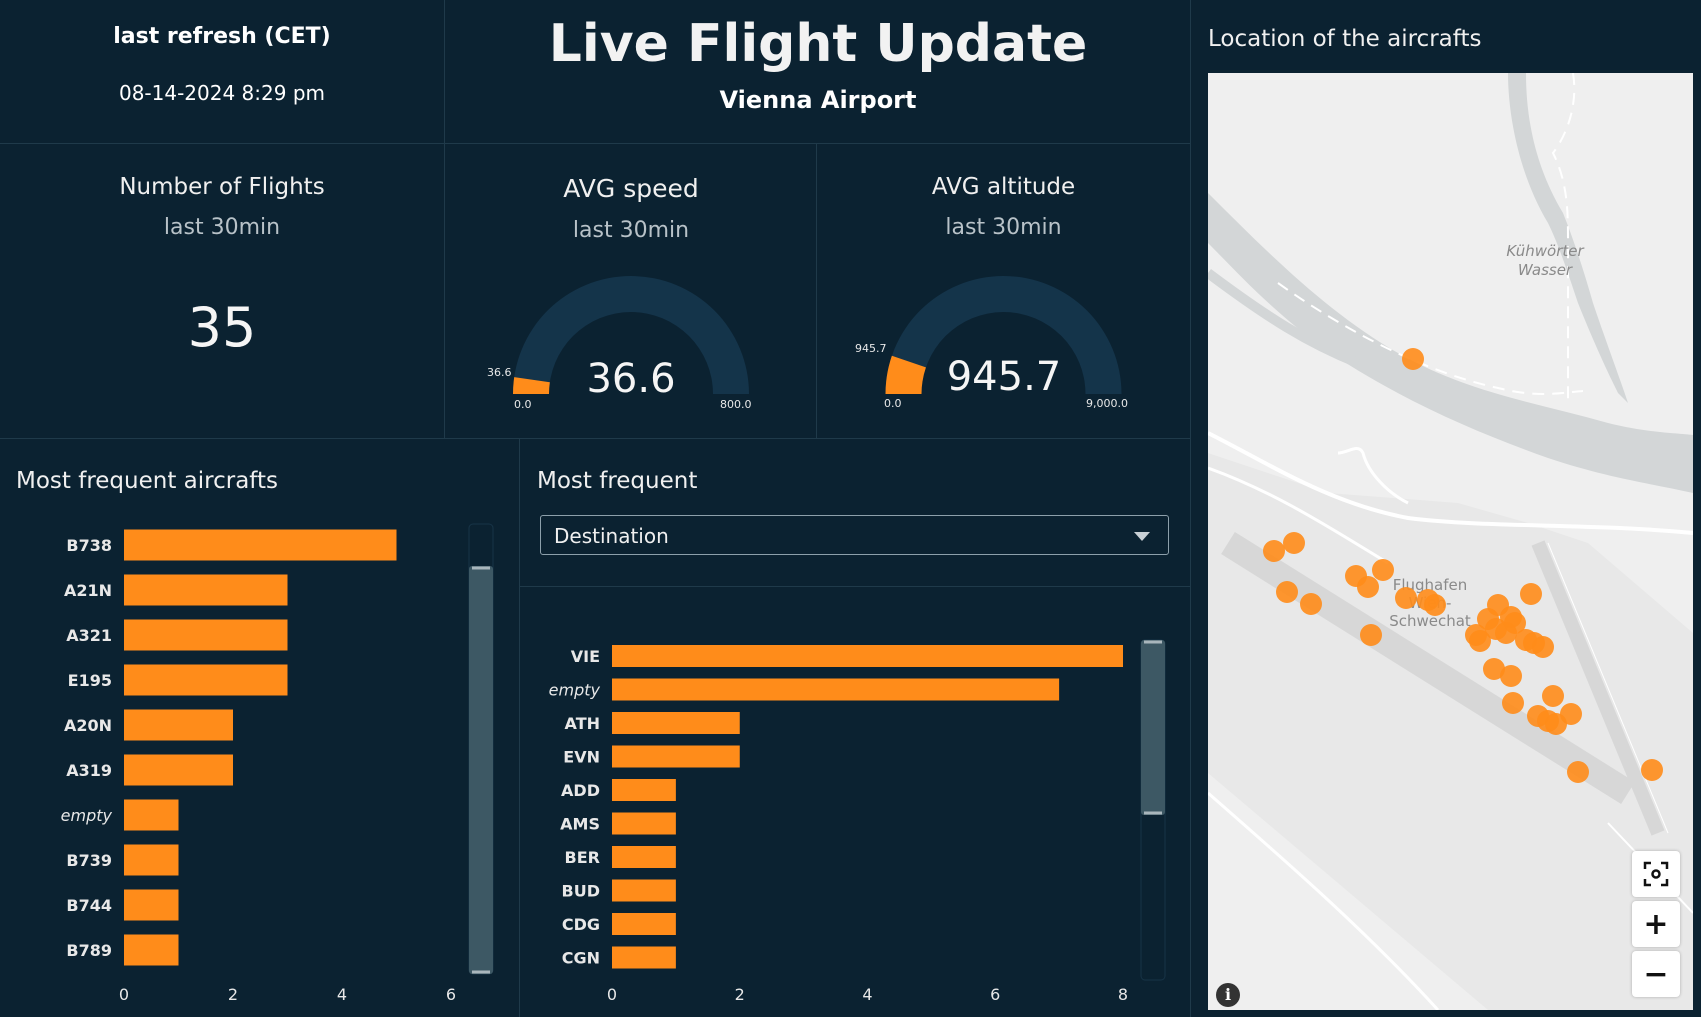 Image resolution: width=1701 pixels, height=1017 pixels. What do you see at coordinates (818, 100) in the screenshot?
I see `page-subtitle: Vienna Airport` at bounding box center [818, 100].